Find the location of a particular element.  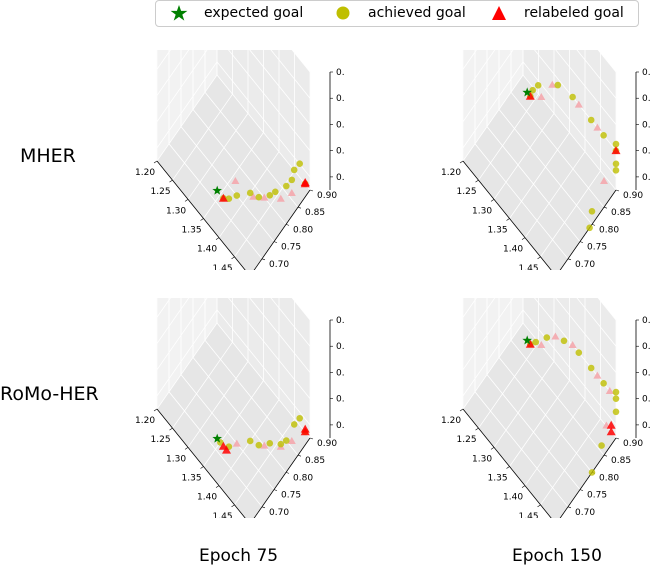

y-tick-label: 0.75 is located at coordinates (597, 496).